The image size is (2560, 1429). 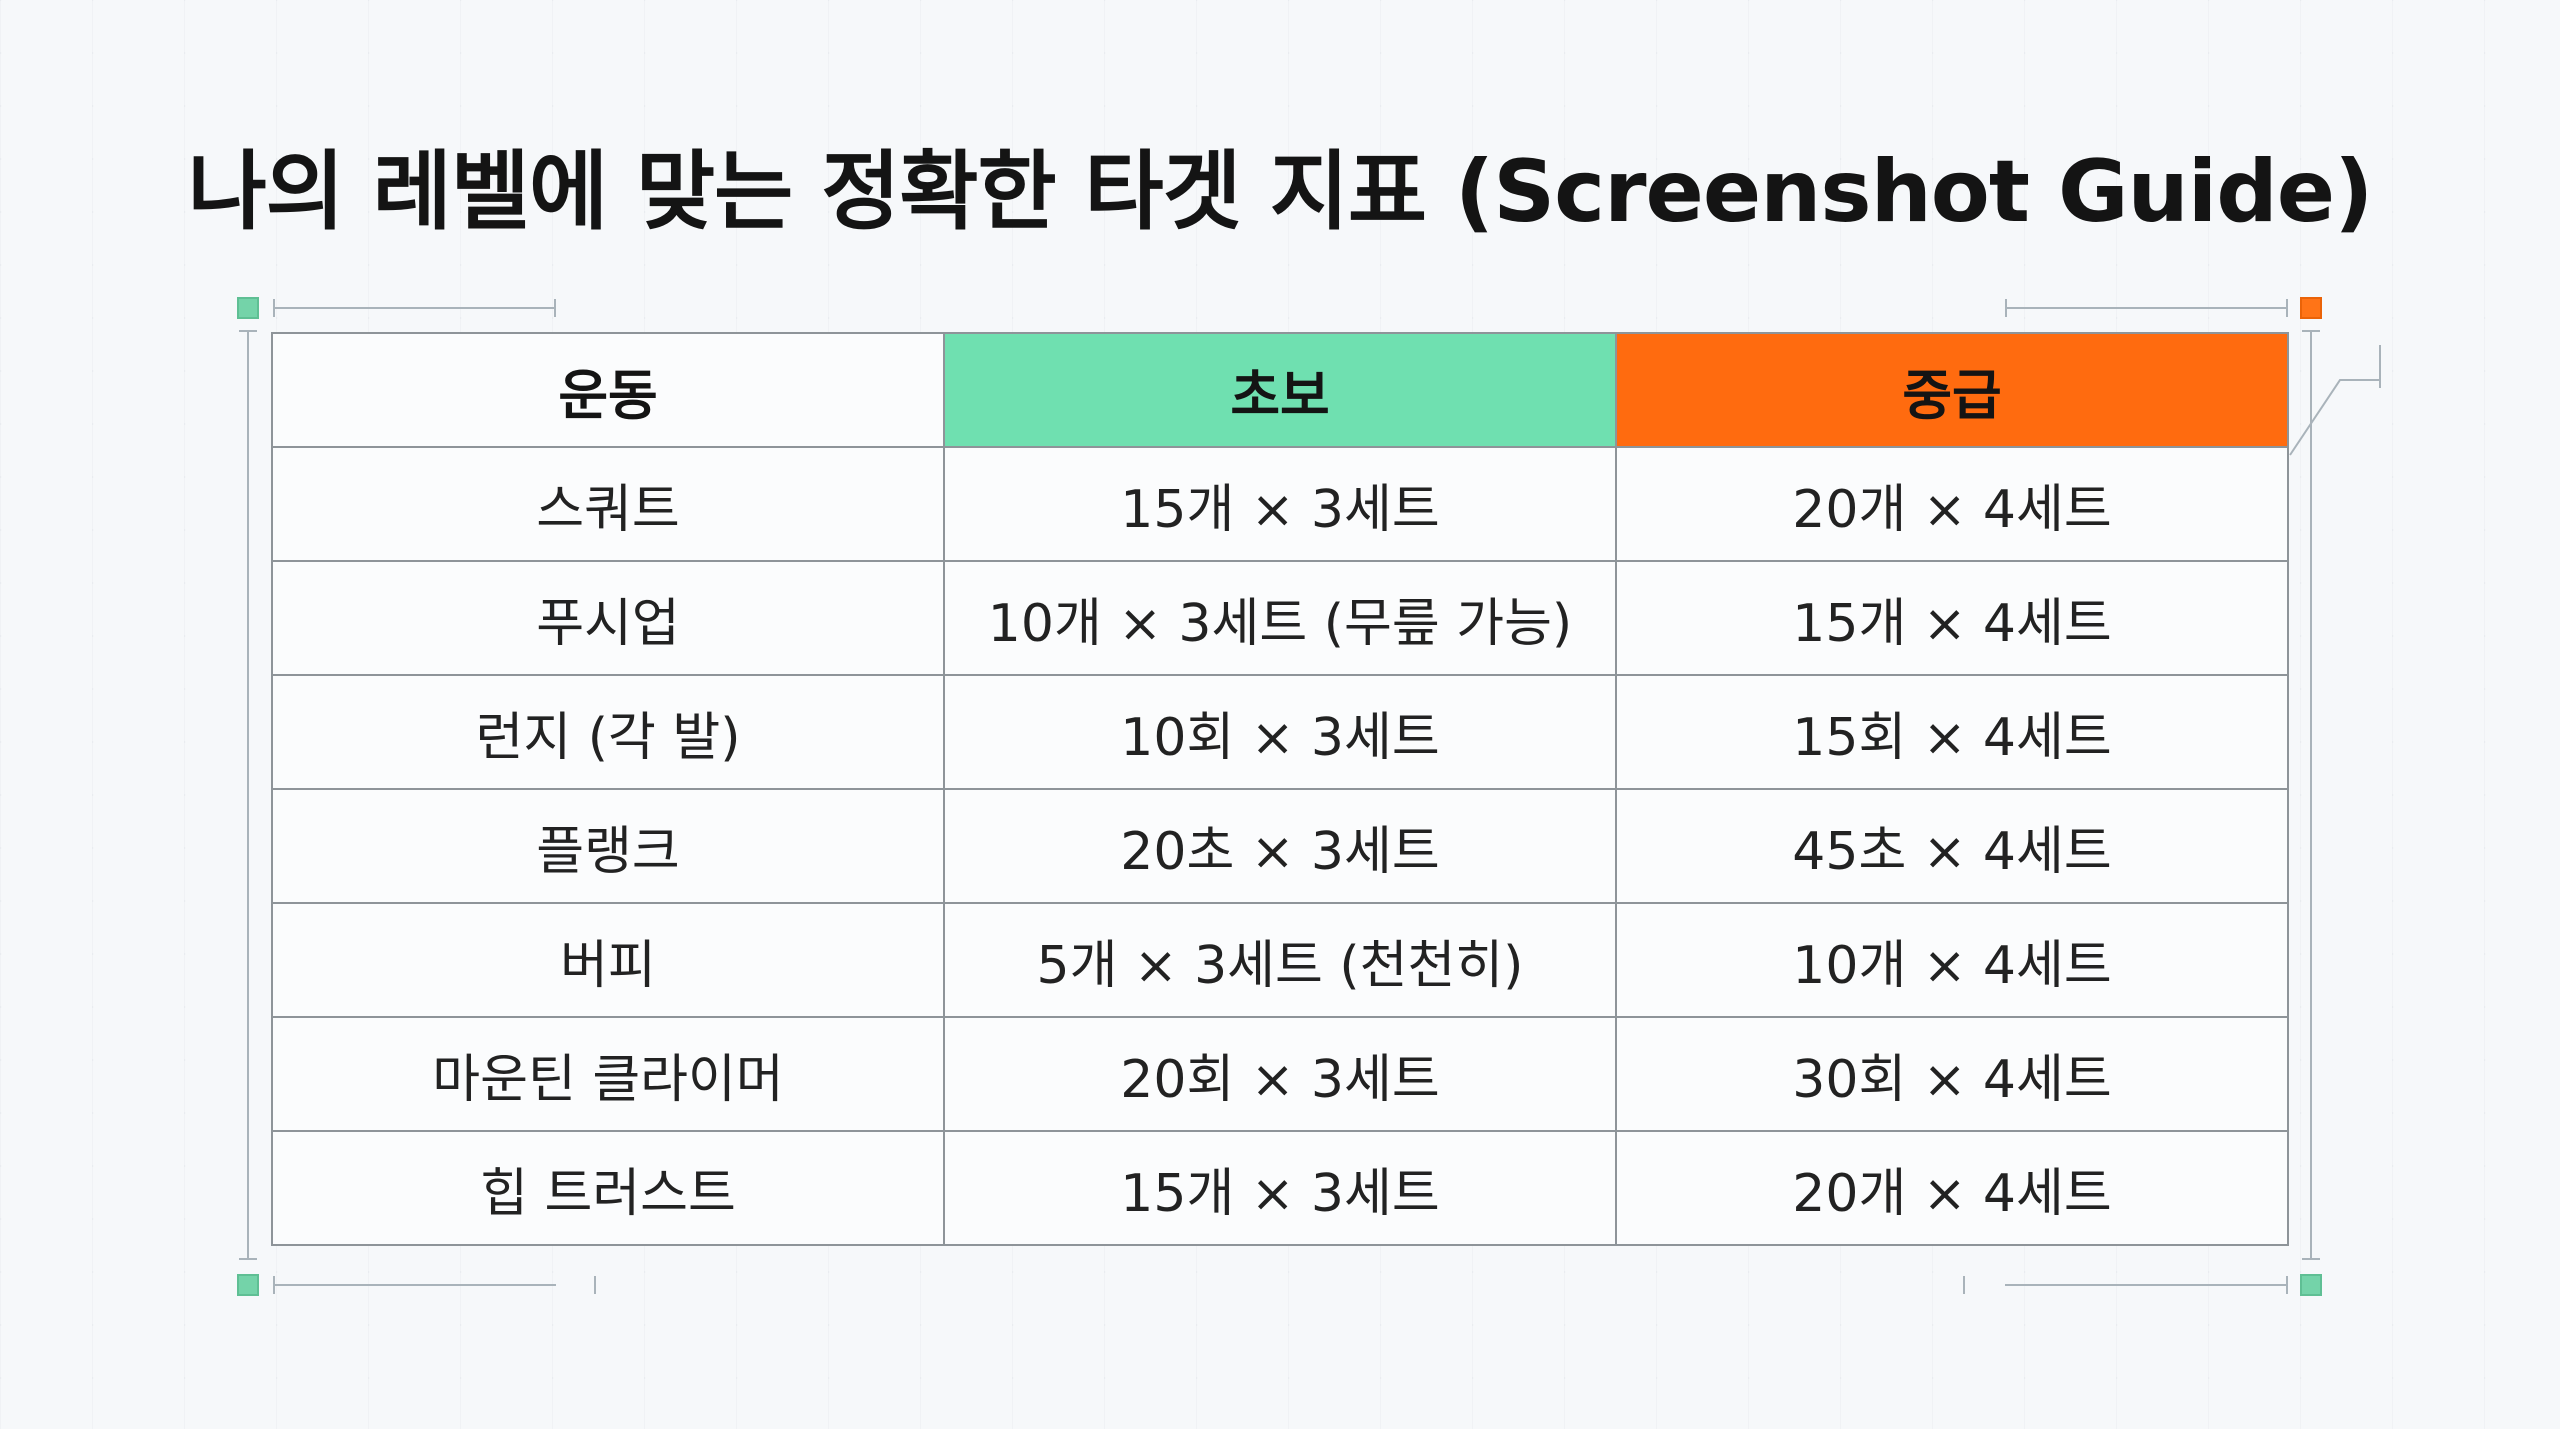 What do you see at coordinates (608, 504) in the screenshot?
I see `cell-exercise: 스쿼트` at bounding box center [608, 504].